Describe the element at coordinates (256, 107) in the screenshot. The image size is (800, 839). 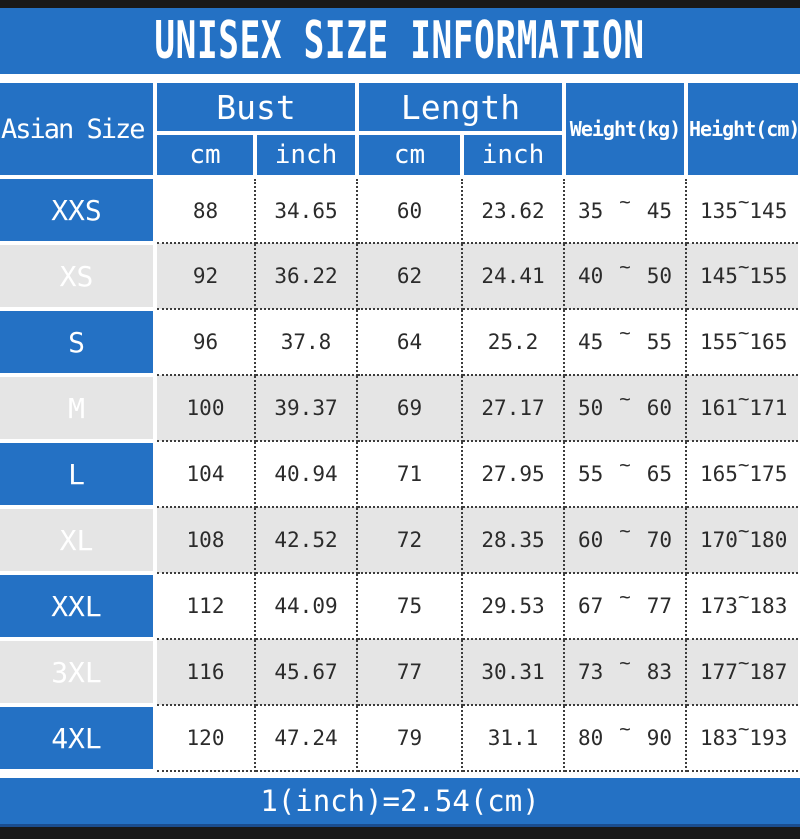
I see `bust-group-header: Bust` at that location.